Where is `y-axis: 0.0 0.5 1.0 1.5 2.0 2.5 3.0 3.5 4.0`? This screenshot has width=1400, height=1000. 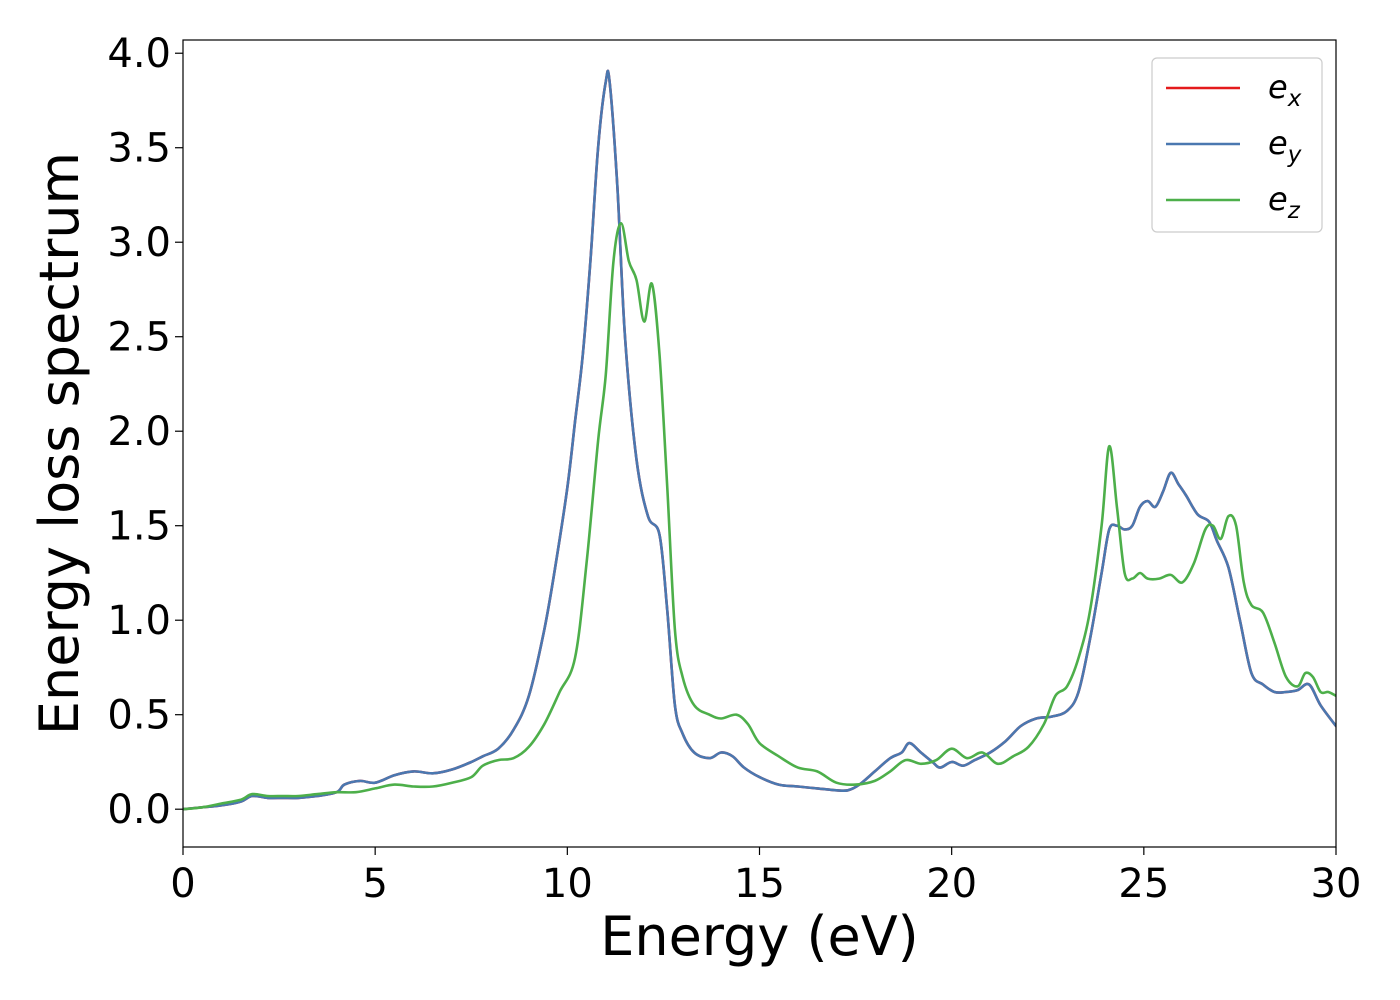
y-axis: 0.0 0.5 1.0 1.5 2.0 2.5 3.0 3.5 4.0 is located at coordinates (145, 432).